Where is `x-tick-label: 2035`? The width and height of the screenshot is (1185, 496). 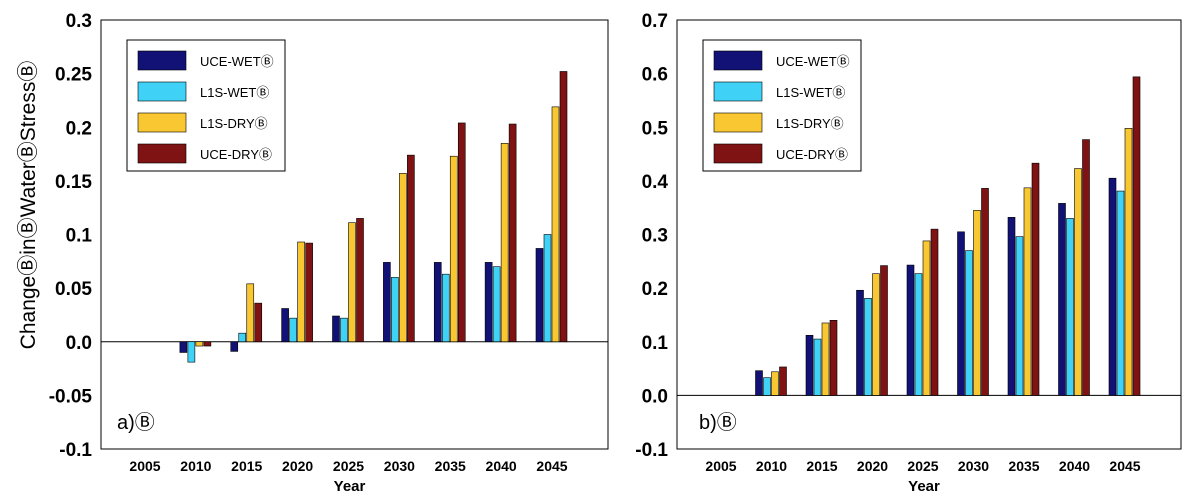
x-tick-label: 2035 is located at coordinates (1023, 466).